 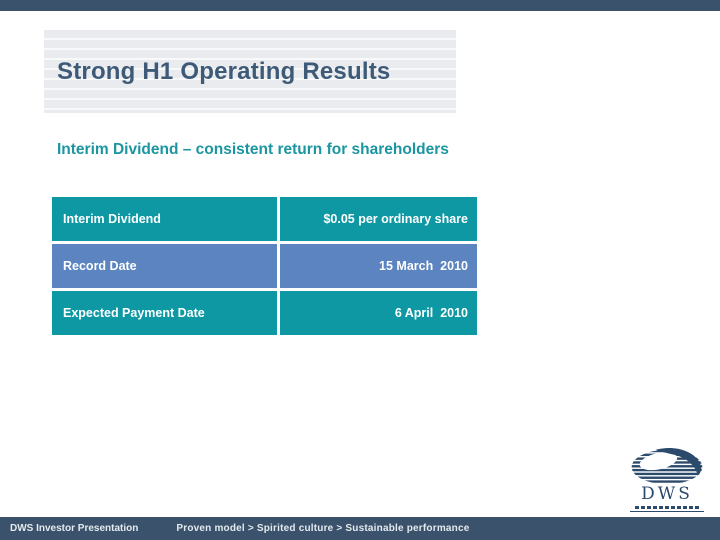 I want to click on dws-logo-tagline-line, so click(x=667, y=507).